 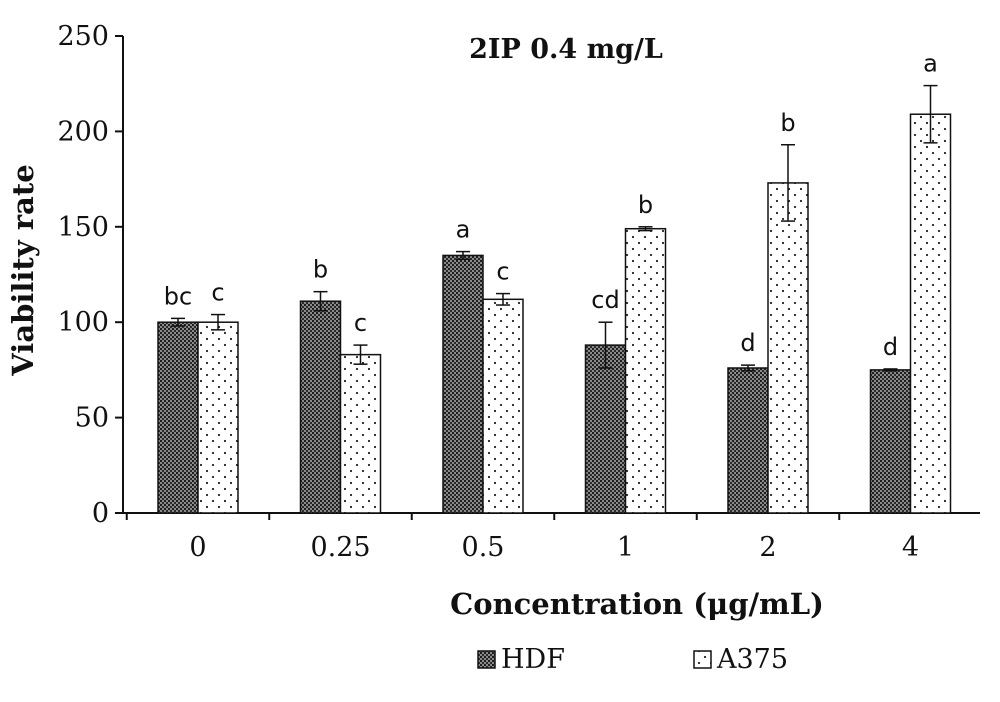 What do you see at coordinates (178, 296) in the screenshot?
I see `significance-label: bc` at bounding box center [178, 296].